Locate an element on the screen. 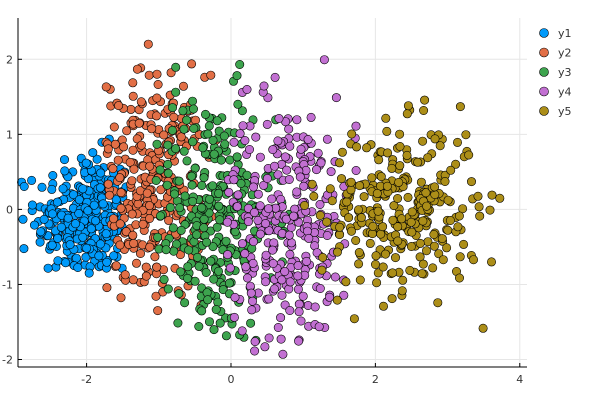 This screenshot has height=400, width=600. legend-marker-y1 is located at coordinates (544, 33).